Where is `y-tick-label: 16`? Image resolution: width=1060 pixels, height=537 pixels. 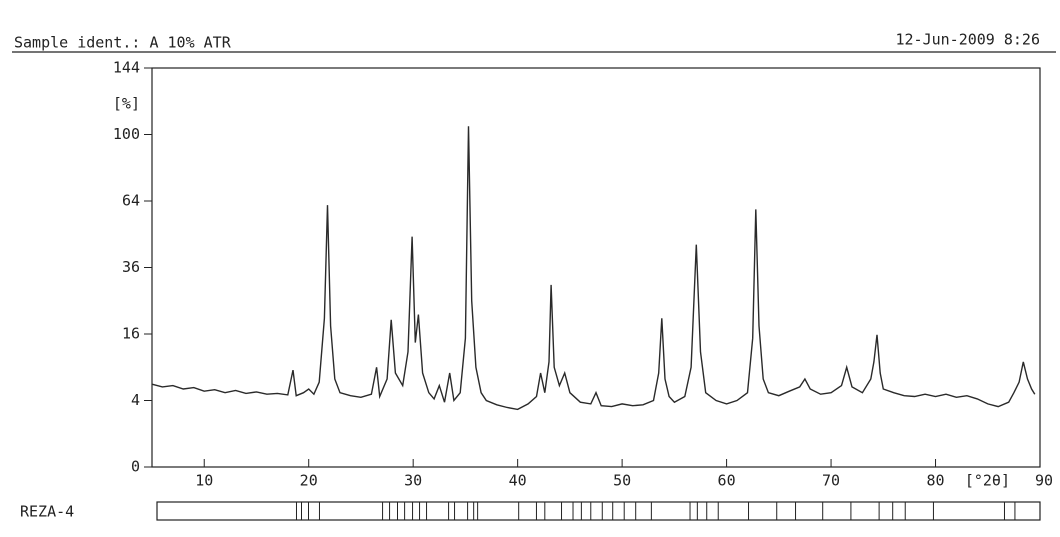
y-tick-label: 16 is located at coordinates (131, 334).